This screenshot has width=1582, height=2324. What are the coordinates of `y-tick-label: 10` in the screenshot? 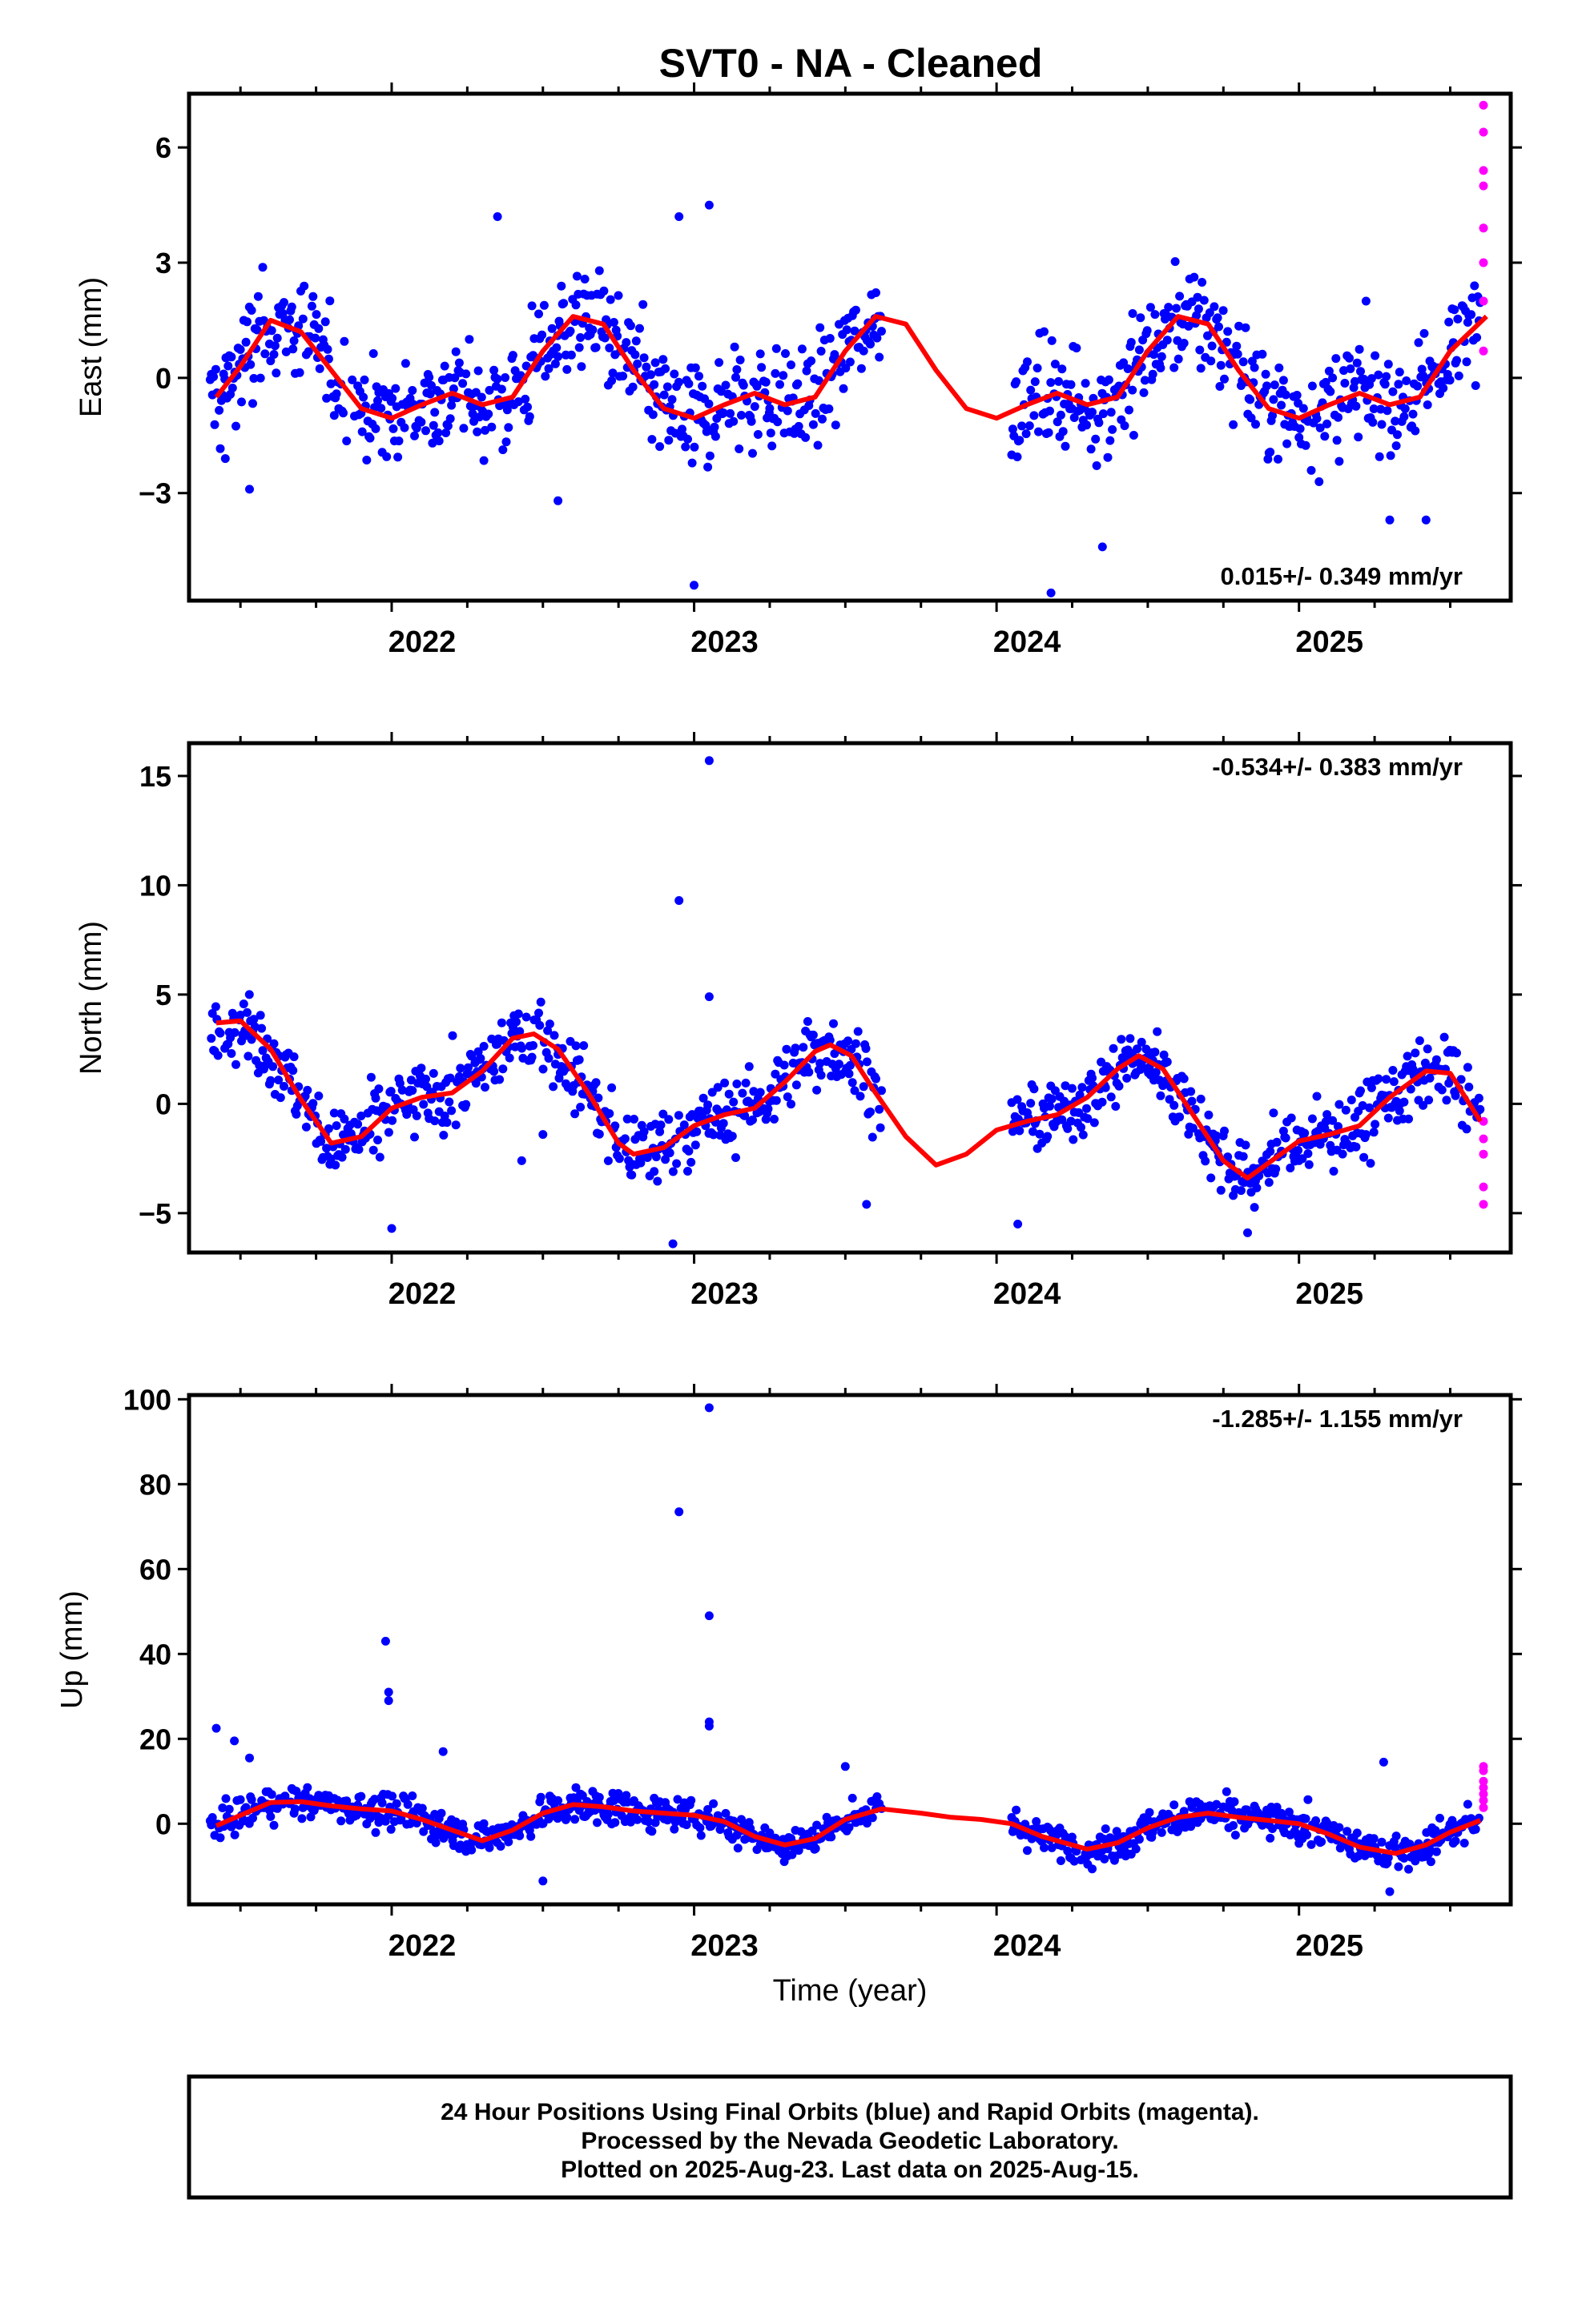 It's located at (155, 885).